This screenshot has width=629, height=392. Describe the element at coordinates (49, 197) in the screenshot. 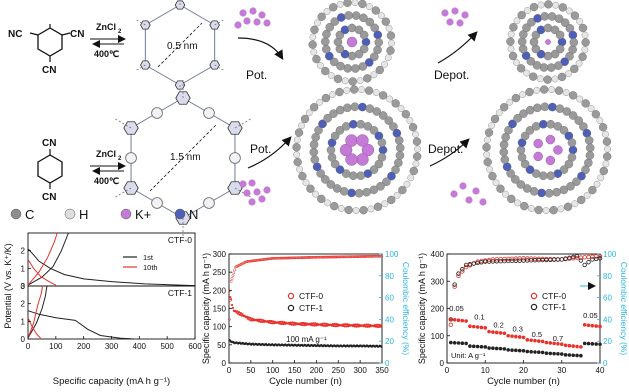

I see `cn-bottom-label: CN` at that location.